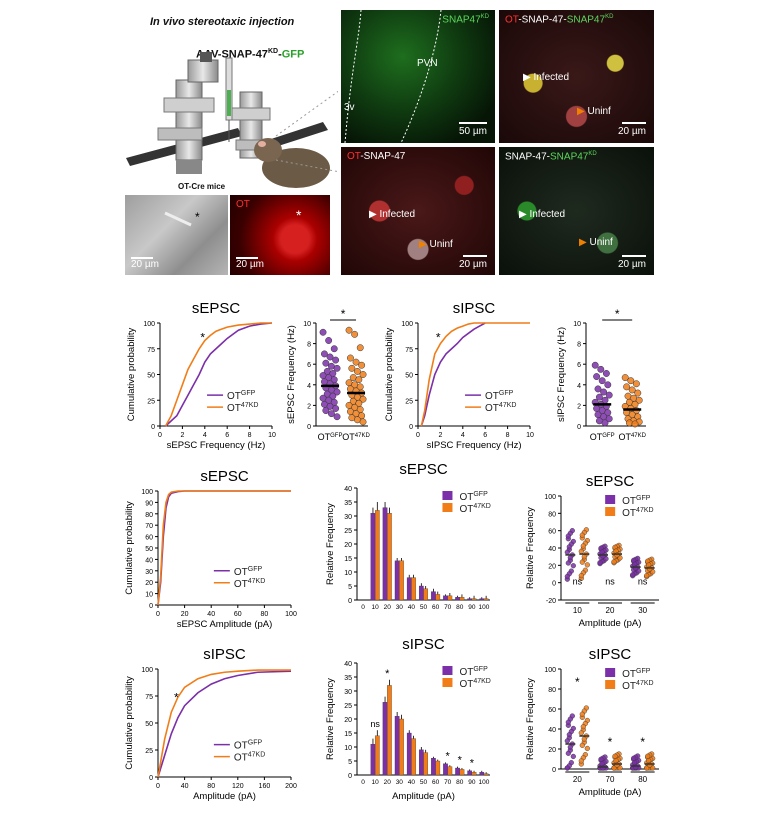  Describe the element at coordinates (579, 345) in the screenshot. I see `D-y-tick-label-4: 8` at that location.